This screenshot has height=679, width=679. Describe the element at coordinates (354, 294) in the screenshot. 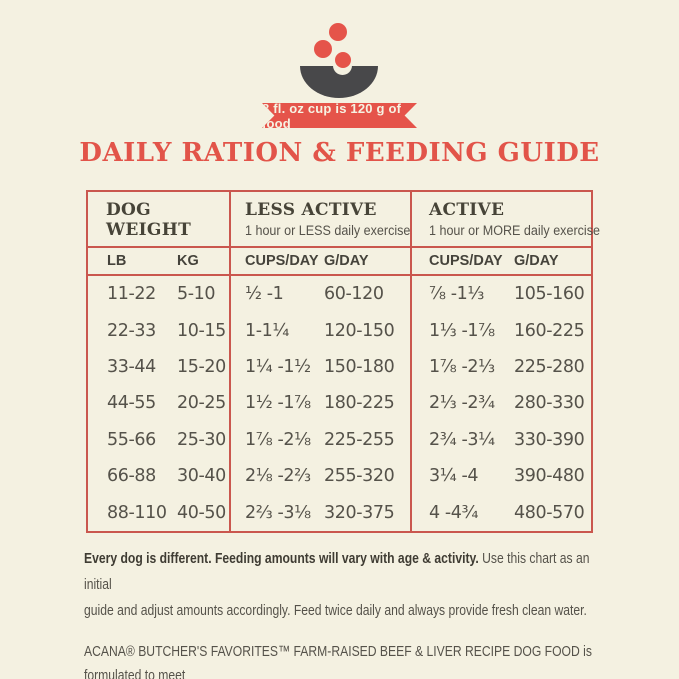

I see `less-g-value: 60-120` at that location.